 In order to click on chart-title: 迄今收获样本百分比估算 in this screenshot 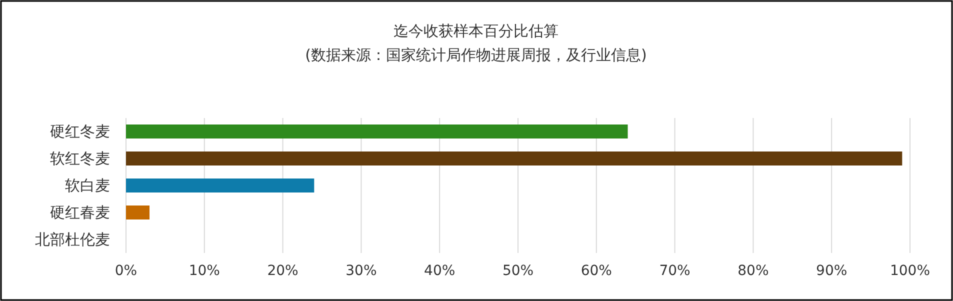, I will do `click(476, 31)`.